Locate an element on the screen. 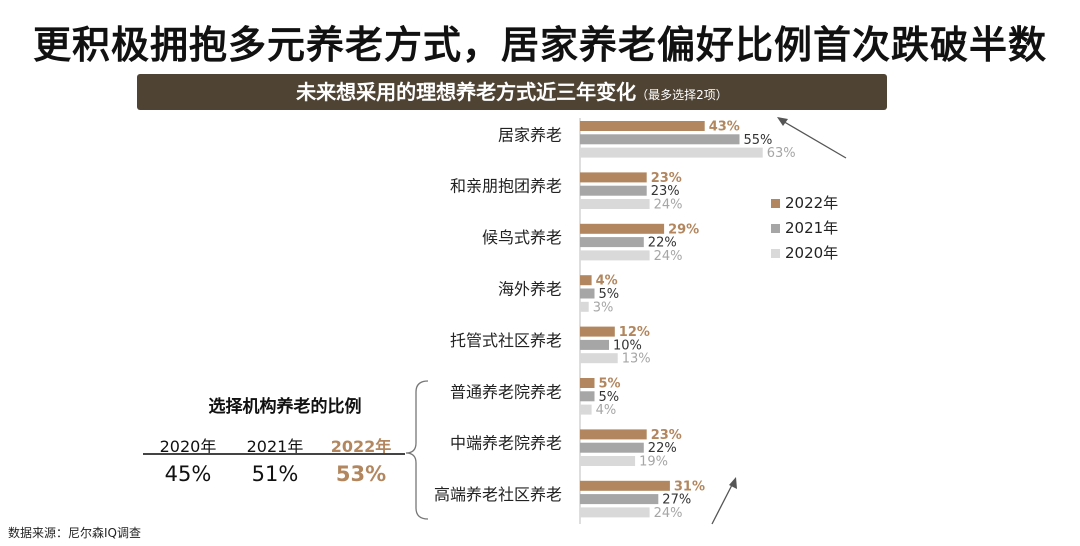  value-label-2022: 43% is located at coordinates (724, 127).